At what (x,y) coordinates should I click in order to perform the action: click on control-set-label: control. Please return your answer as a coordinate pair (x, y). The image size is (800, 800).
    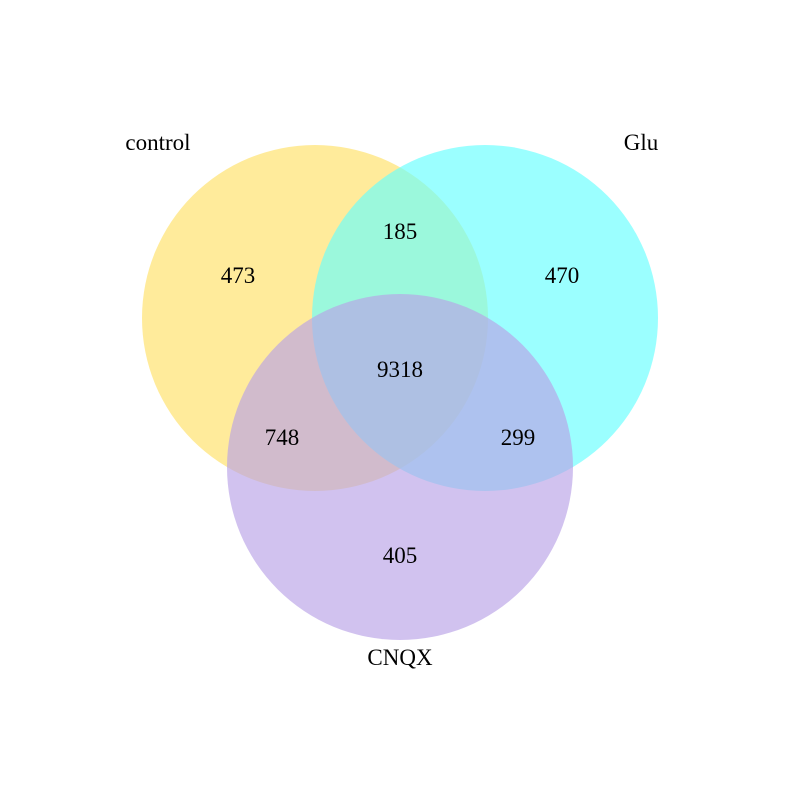
    Looking at the image, I should click on (157, 142).